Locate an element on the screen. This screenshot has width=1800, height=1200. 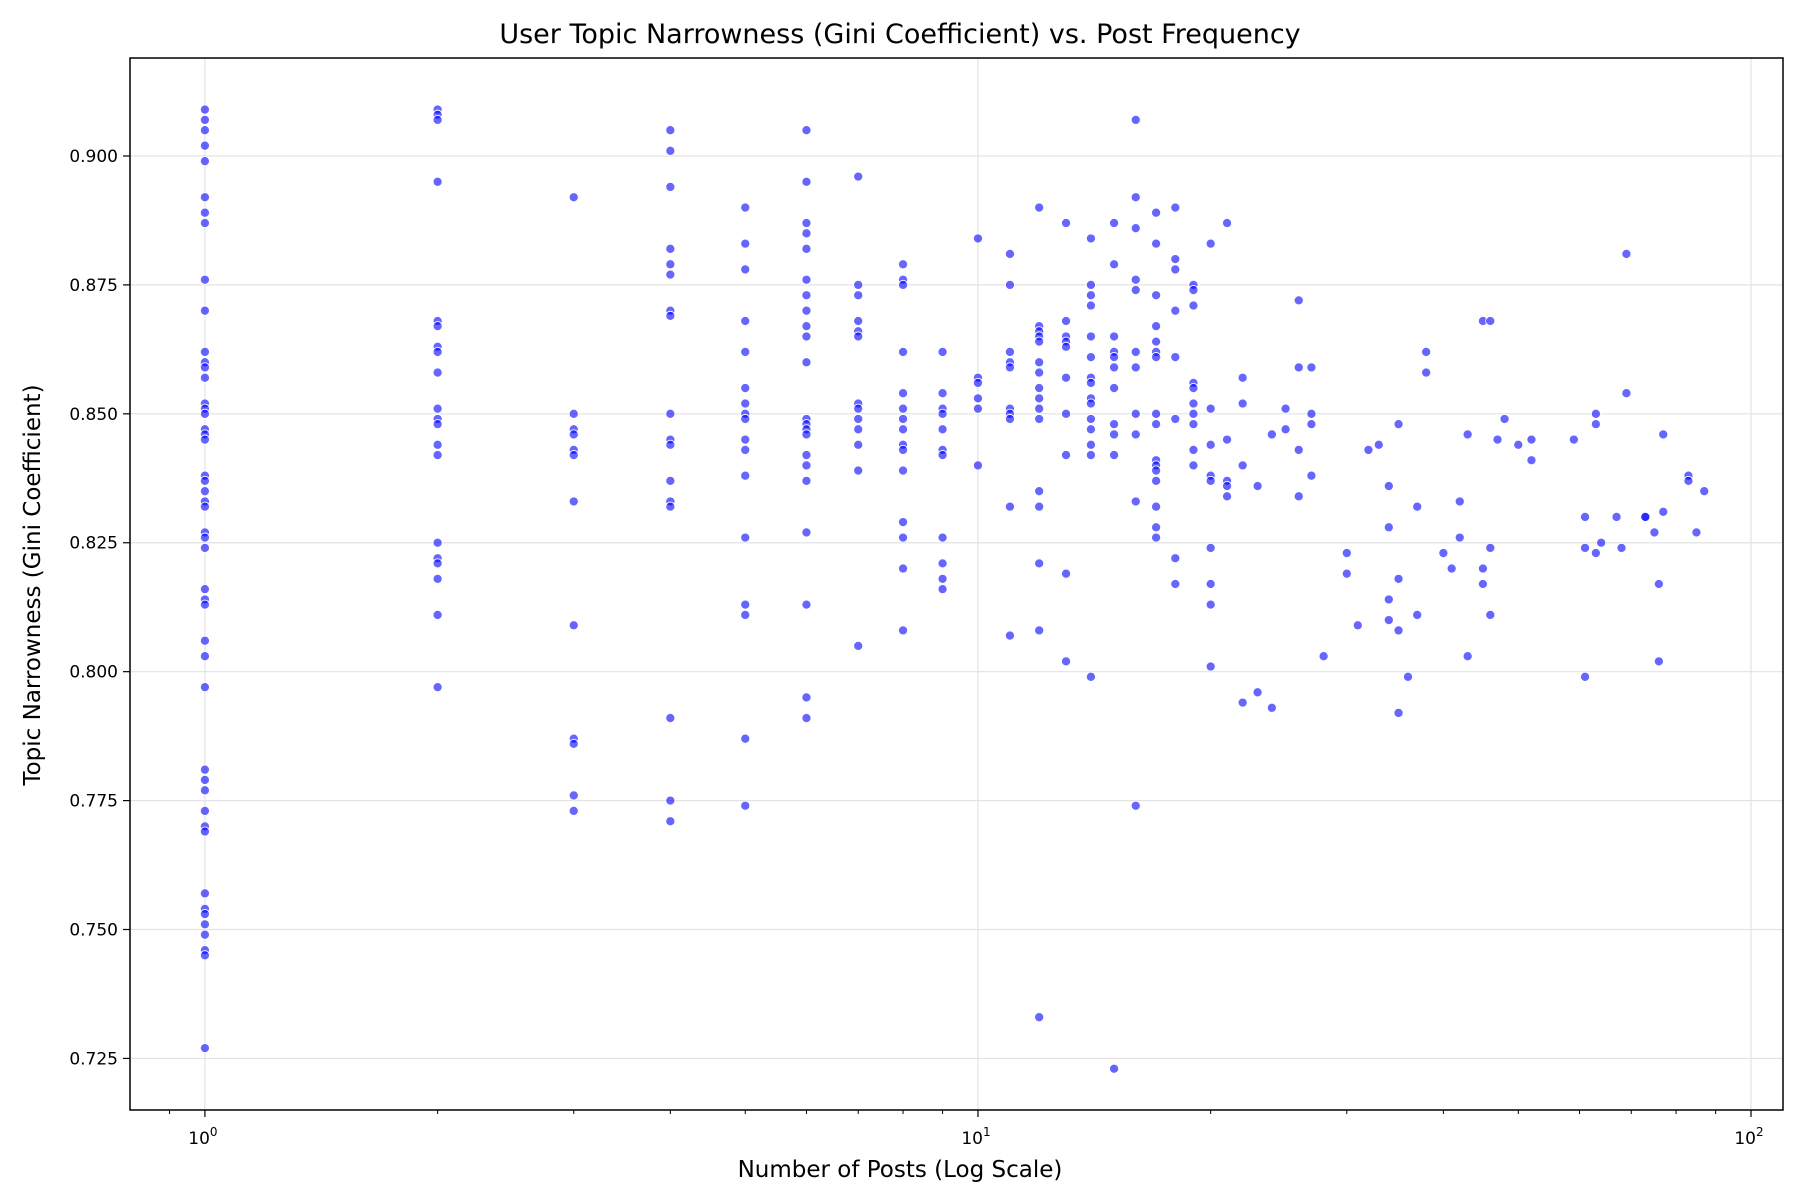
y-tick-label: 0.875 is located at coordinates (93, 286).